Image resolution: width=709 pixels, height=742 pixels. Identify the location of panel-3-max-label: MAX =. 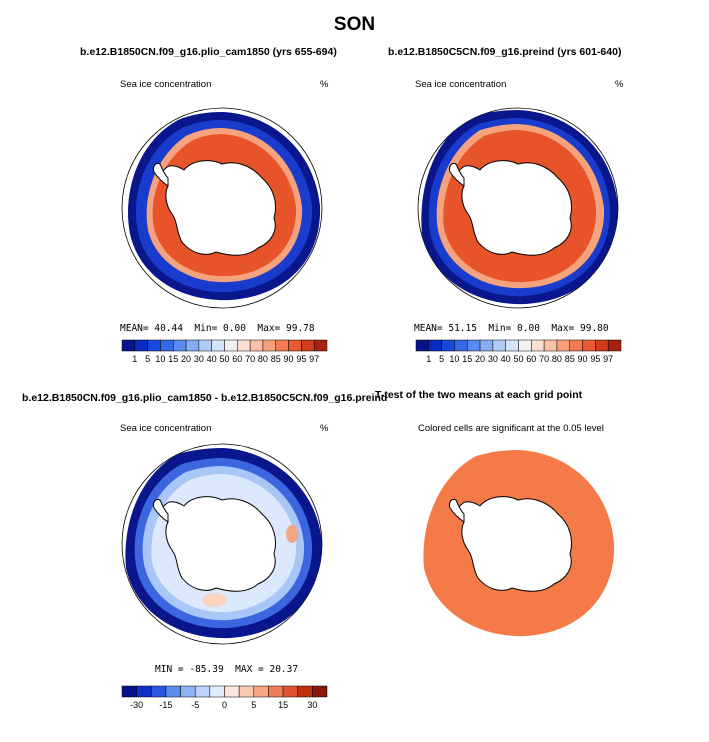
(249, 669).